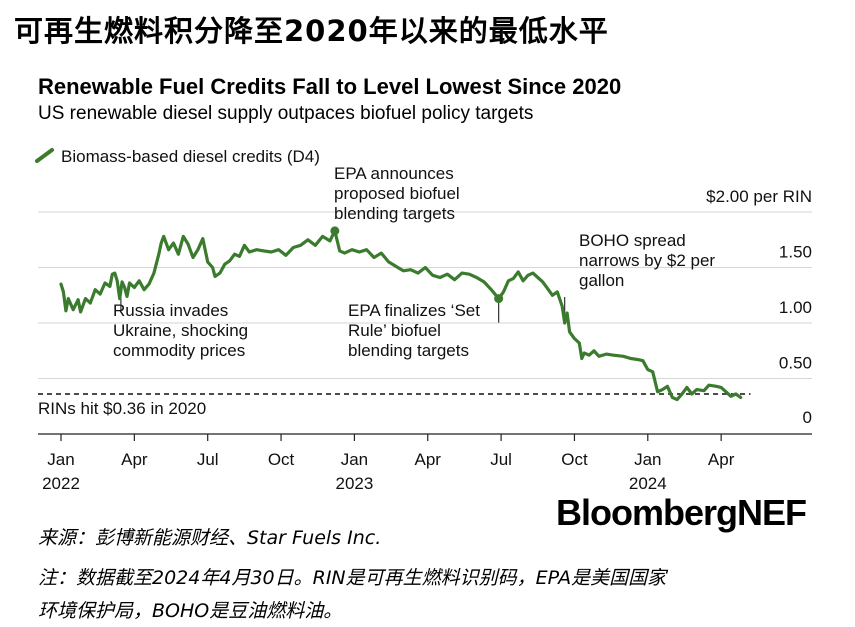  Describe the element at coordinates (414, 310) in the screenshot. I see `annotation-line: EPA finalizes ‘Set` at that location.